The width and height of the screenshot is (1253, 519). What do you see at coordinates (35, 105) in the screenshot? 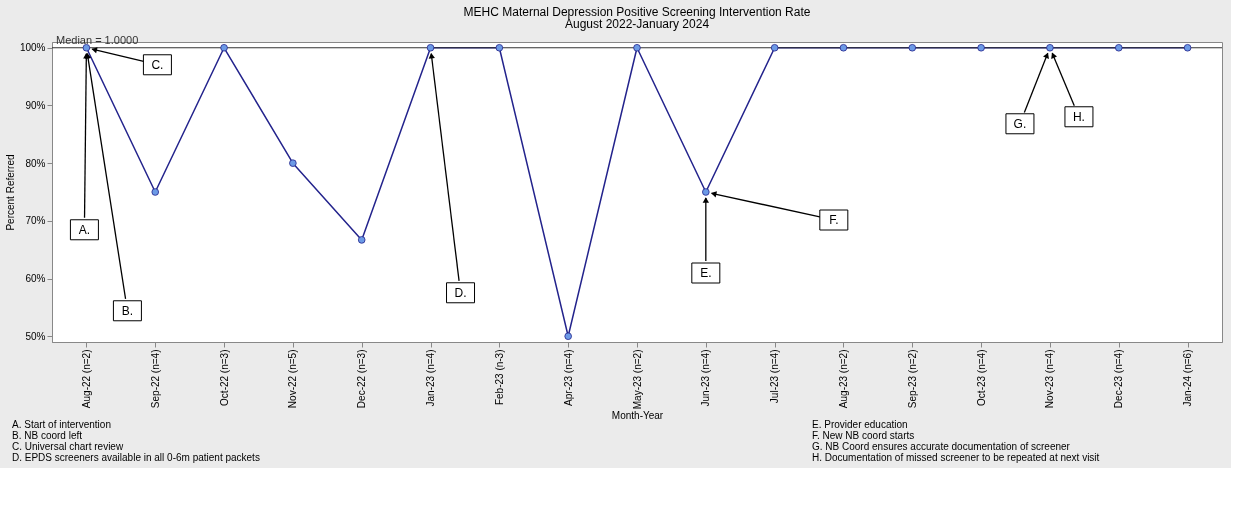
I see `y-tick-label: 90%` at bounding box center [35, 105].